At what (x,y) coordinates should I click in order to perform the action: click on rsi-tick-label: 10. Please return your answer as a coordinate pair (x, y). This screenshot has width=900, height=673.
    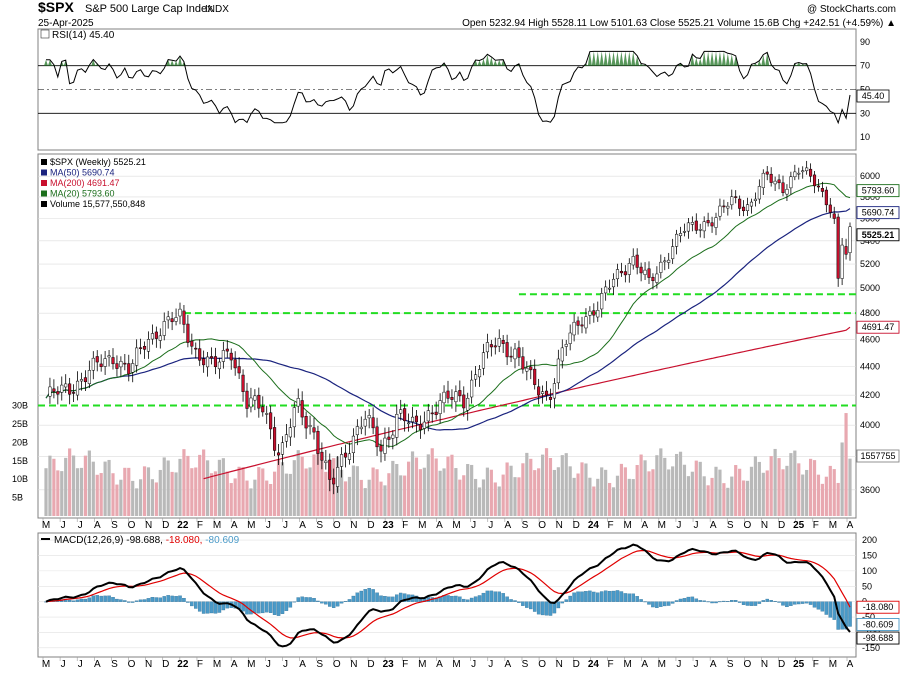
    Looking at the image, I should click on (865, 137).